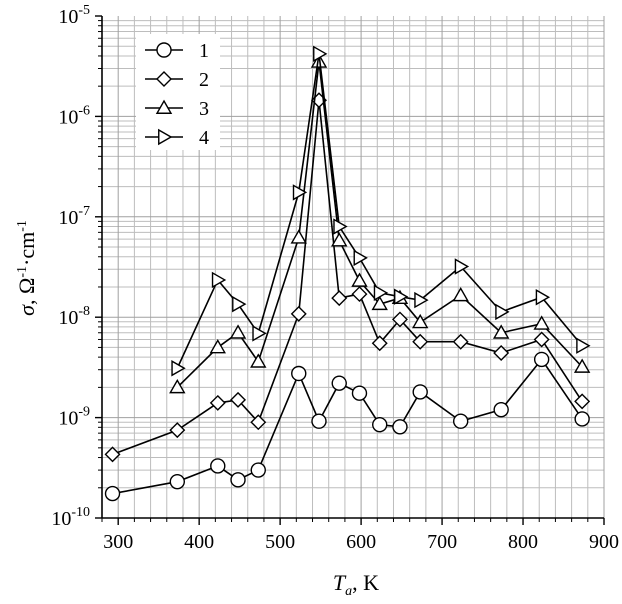 The width and height of the screenshot is (622, 604). I want to click on legend-entry-4: 4, so click(177, 138).